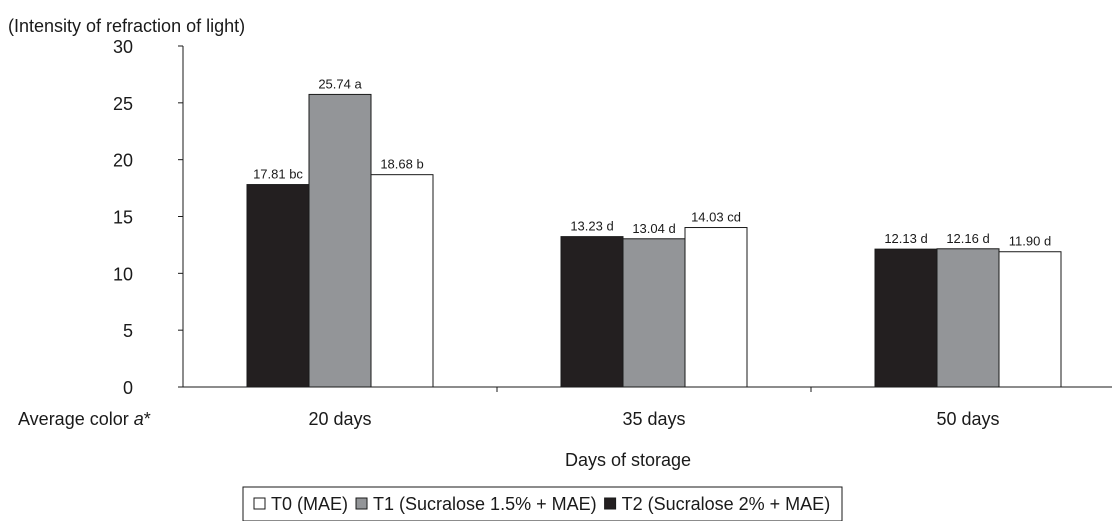 This screenshot has height=521, width=1113. I want to click on y-tick-label: 30, so click(123, 47).